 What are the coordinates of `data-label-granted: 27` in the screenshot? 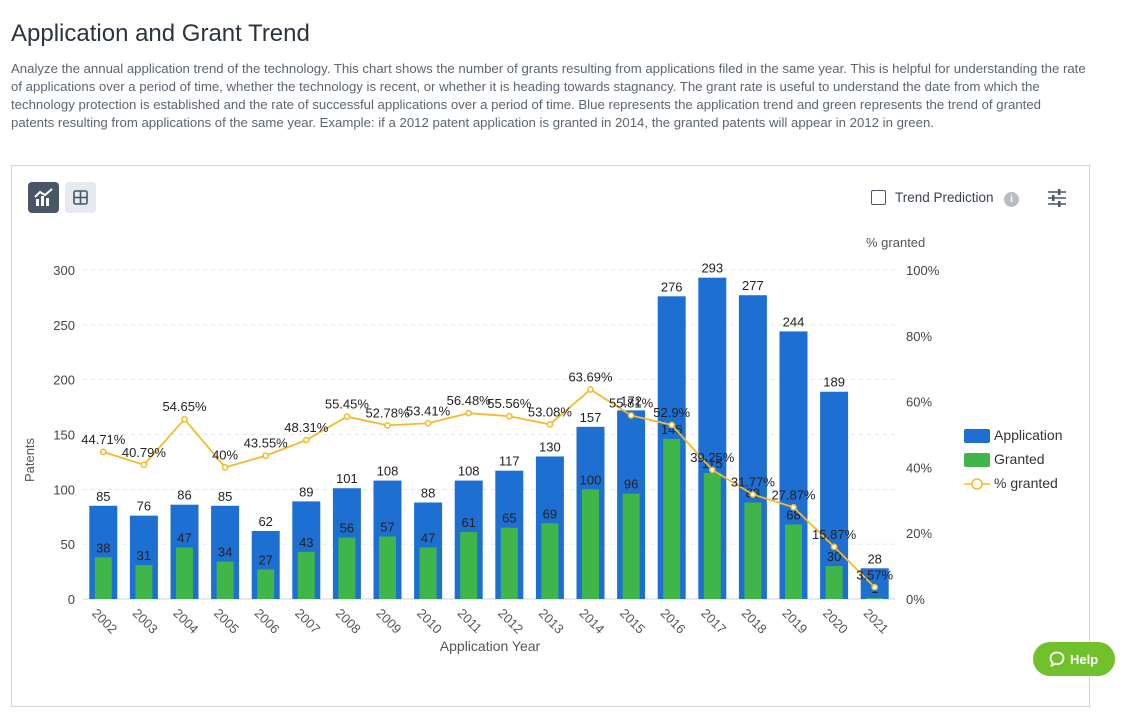 It's located at (265, 559).